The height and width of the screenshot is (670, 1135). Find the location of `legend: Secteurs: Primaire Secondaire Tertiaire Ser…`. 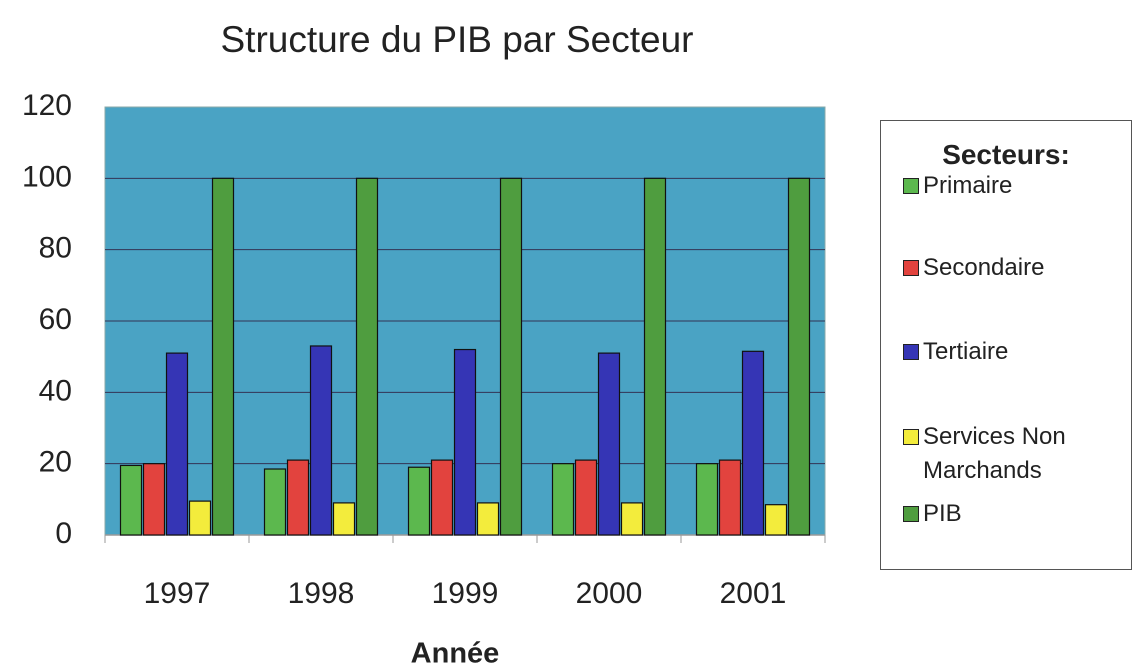

legend: Secteurs: Primaire Secondaire Tertiaire Ser… is located at coordinates (1006, 345).